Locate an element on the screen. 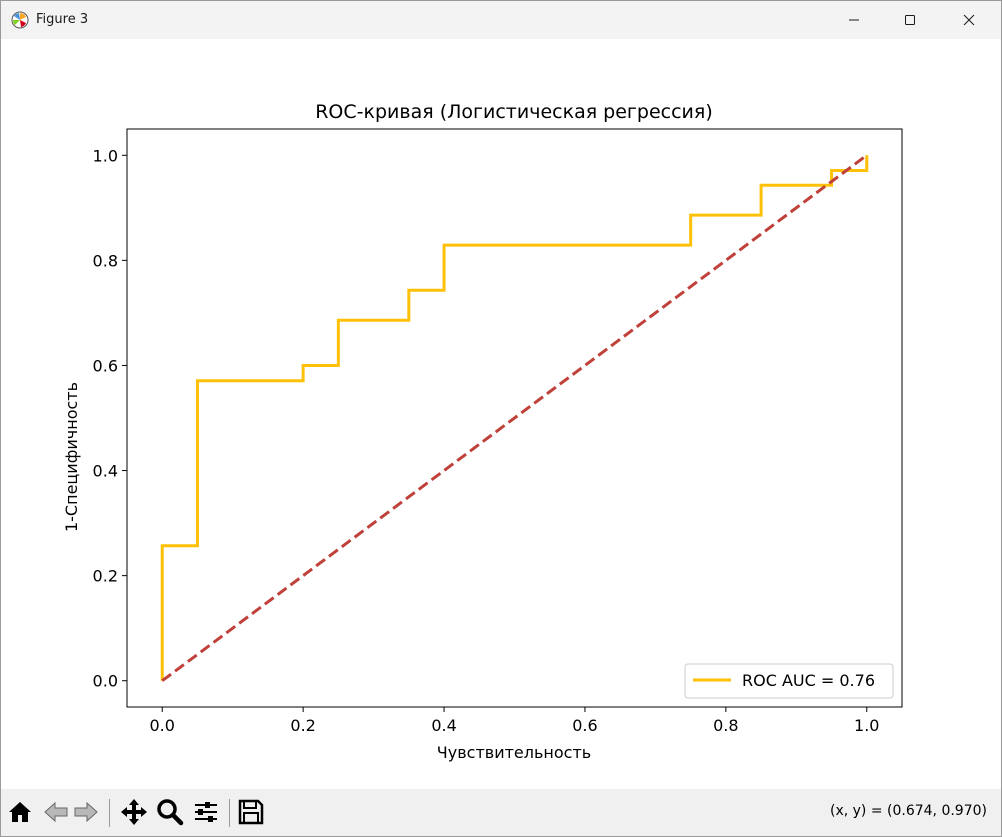 This screenshot has height=837, width=1002. y-tick-label: 1.0 is located at coordinates (105, 155).